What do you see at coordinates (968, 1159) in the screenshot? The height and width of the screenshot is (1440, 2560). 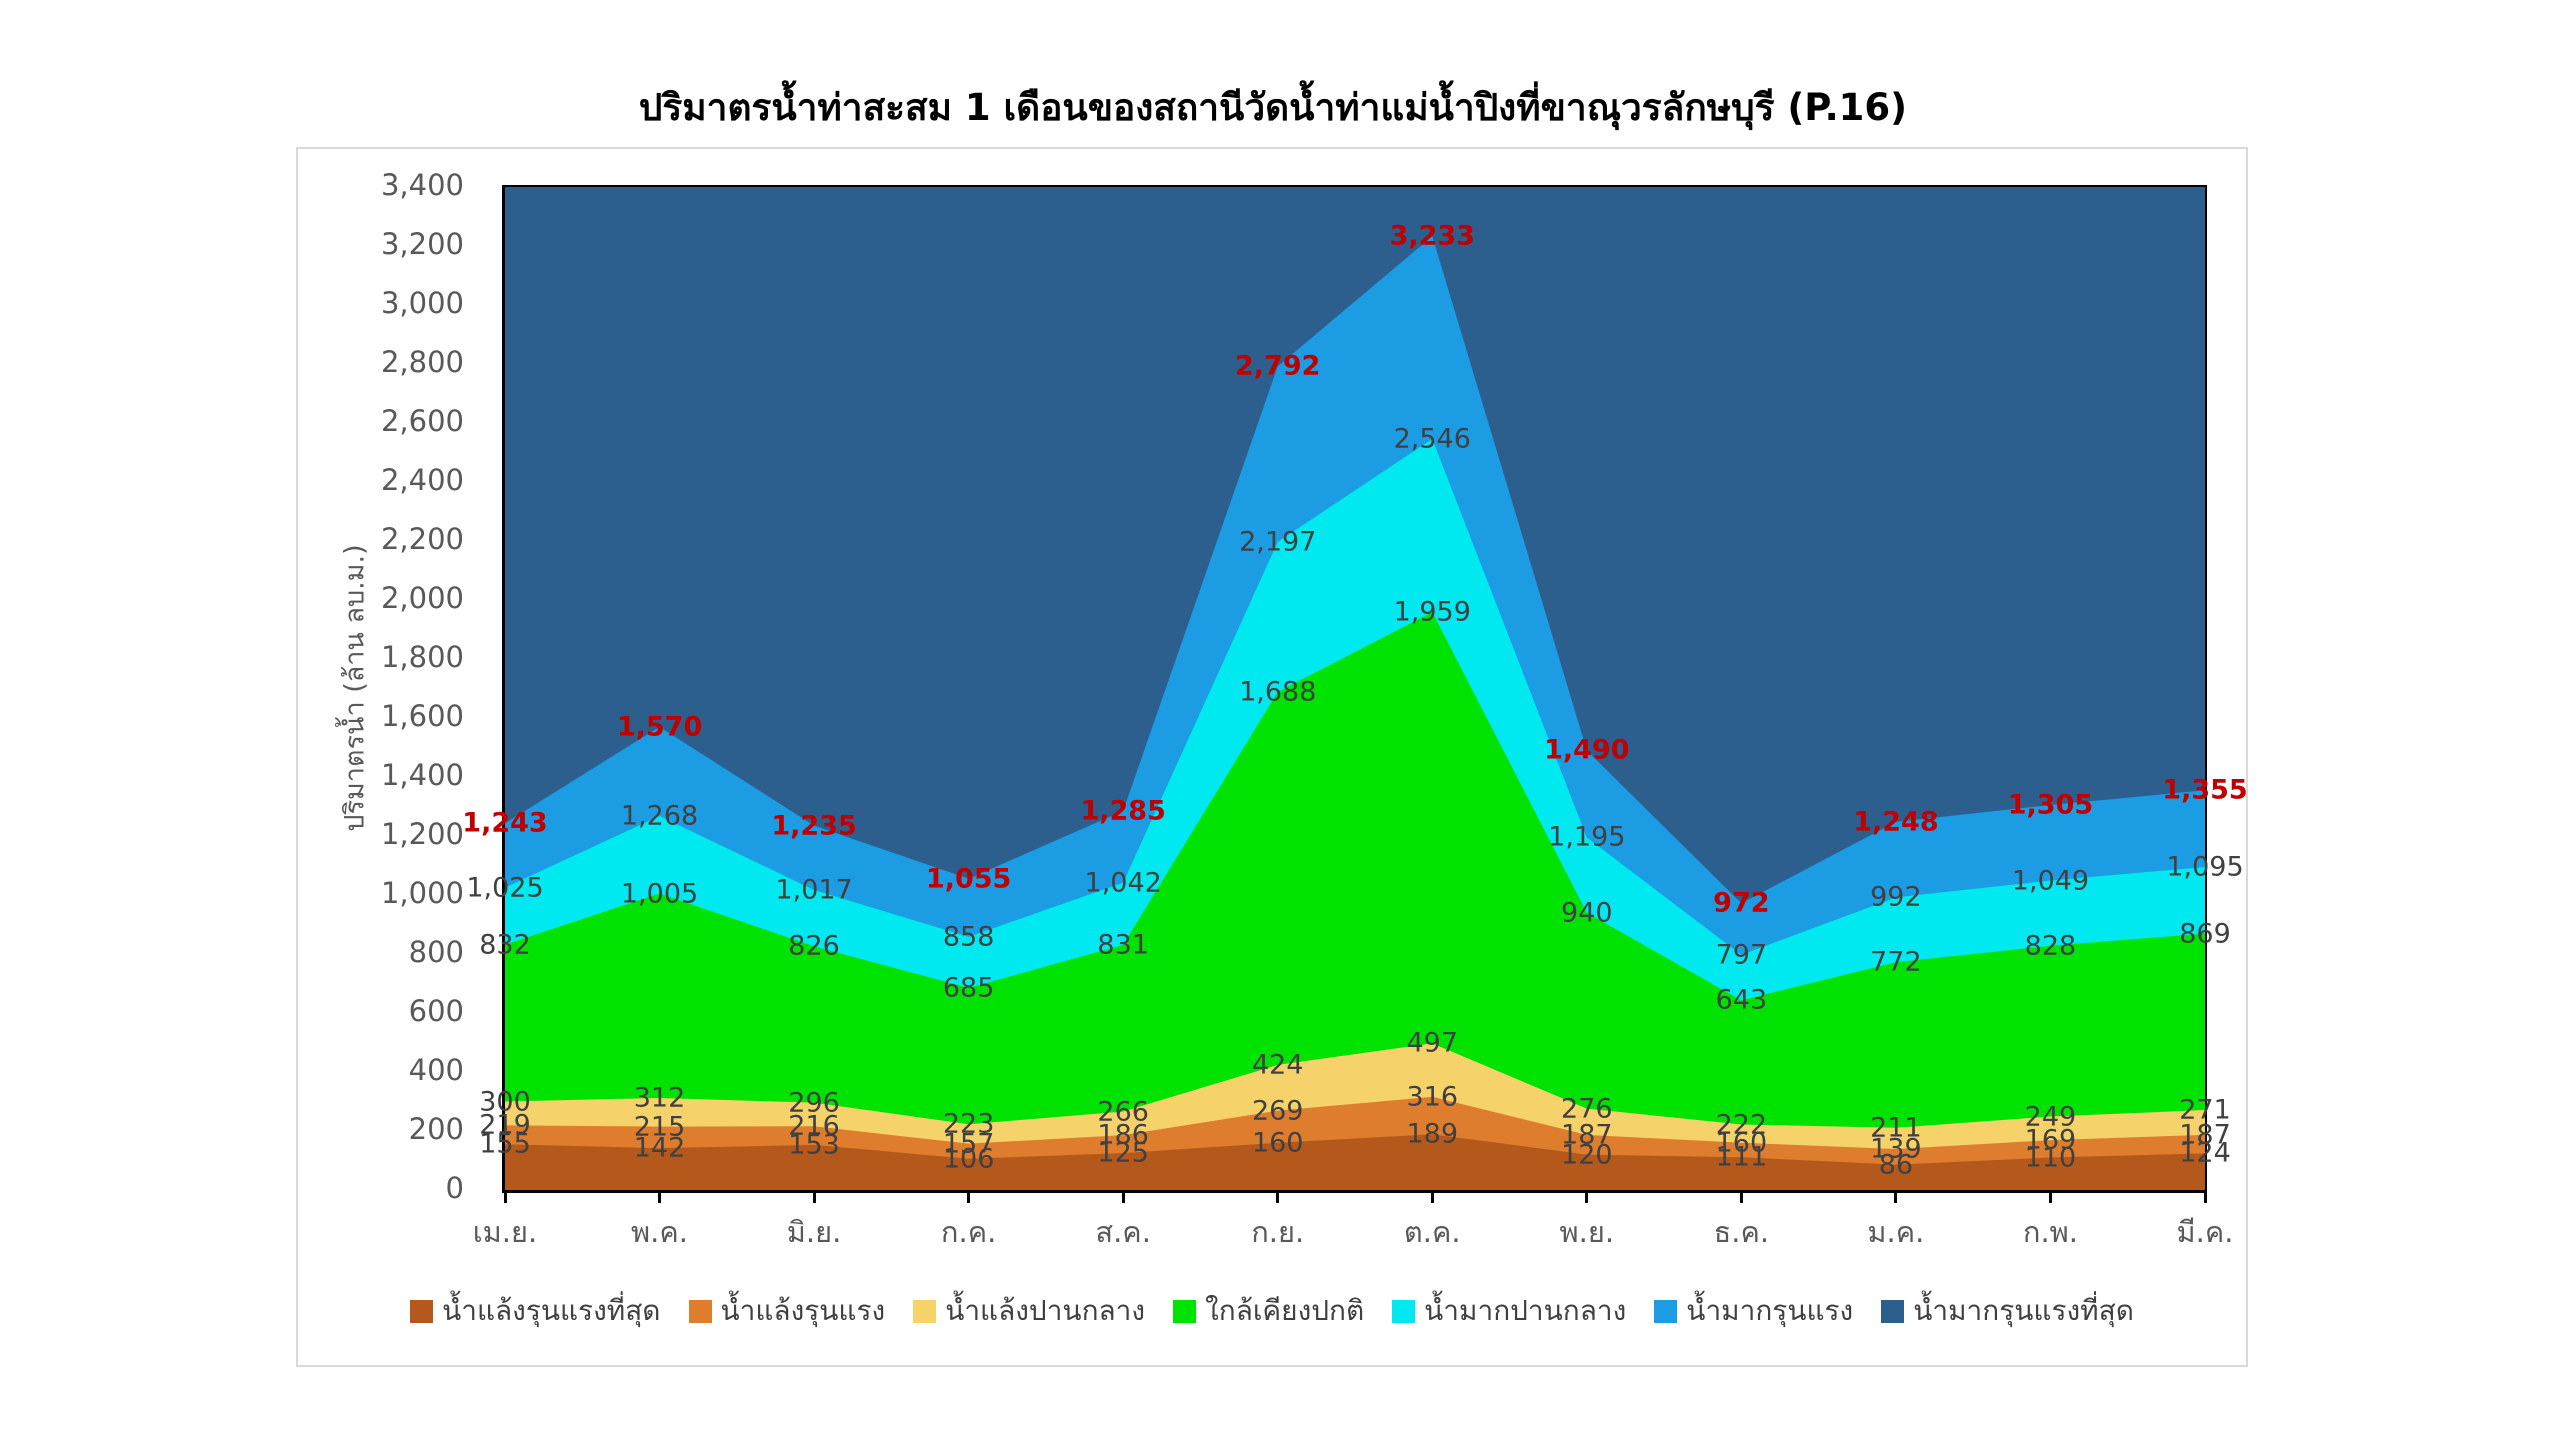 I see `data-label: 106` at bounding box center [968, 1159].